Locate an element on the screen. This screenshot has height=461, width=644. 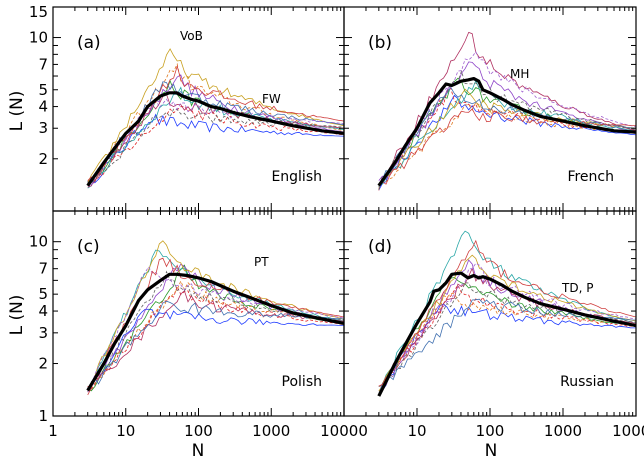
plot-area-a is located at coordinates (215, 118).